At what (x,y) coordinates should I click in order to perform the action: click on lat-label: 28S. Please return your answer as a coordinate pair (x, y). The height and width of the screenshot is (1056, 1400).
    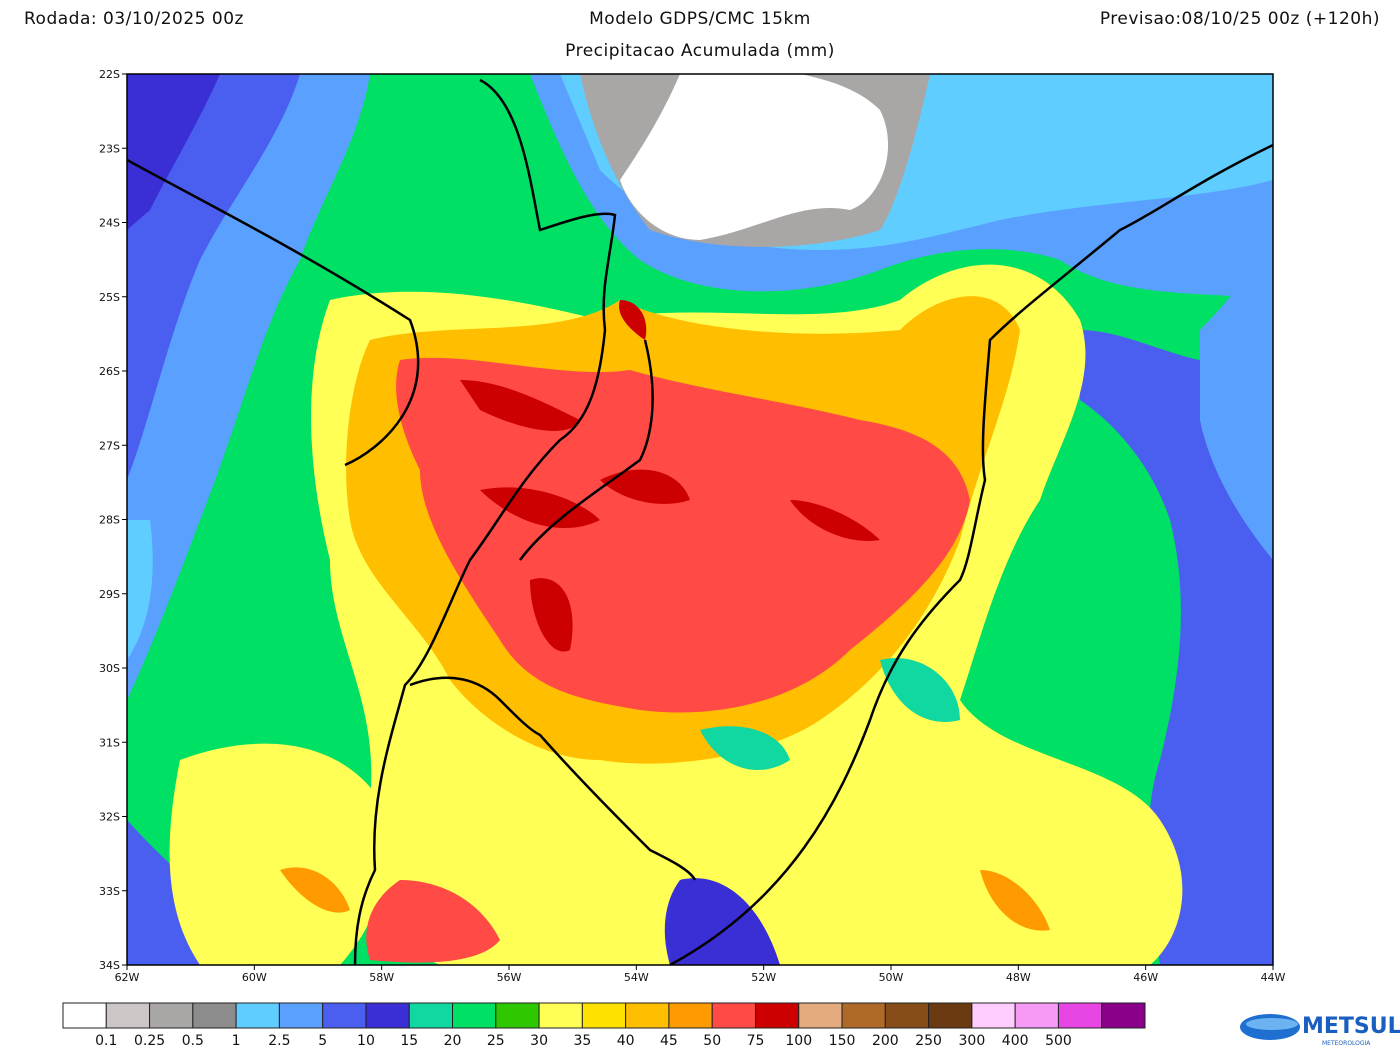
    Looking at the image, I should click on (109, 520).